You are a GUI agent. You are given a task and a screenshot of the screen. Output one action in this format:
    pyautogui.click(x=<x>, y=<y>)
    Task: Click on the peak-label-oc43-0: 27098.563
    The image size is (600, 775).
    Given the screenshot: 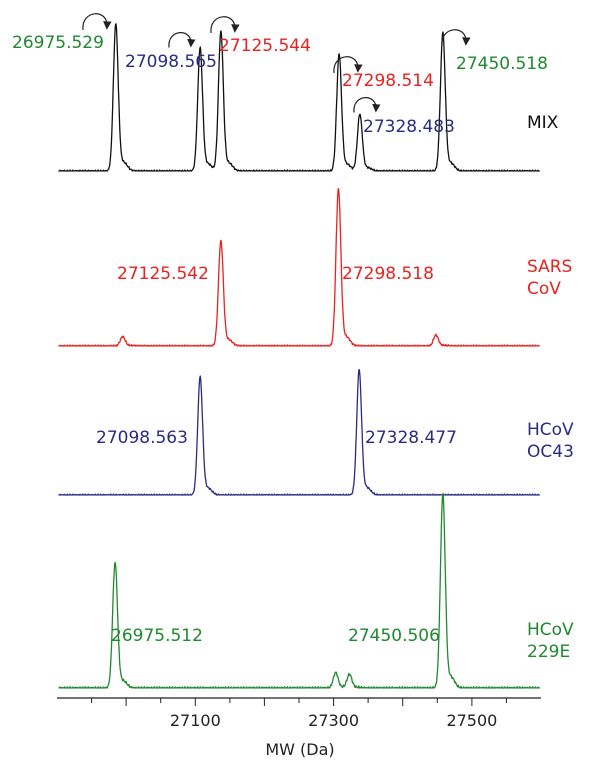 What is the action you would take?
    pyautogui.click(x=142, y=438)
    